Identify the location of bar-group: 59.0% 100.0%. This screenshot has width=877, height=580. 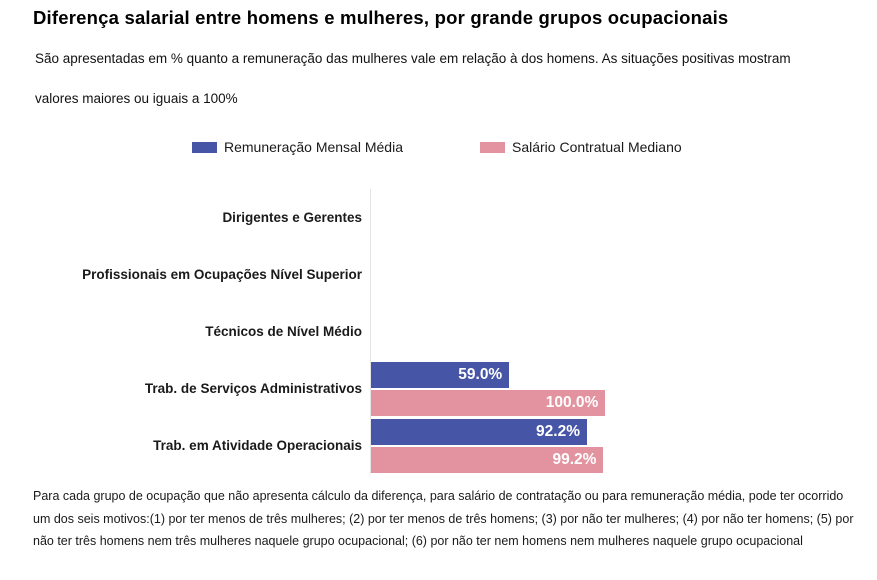
(617, 388).